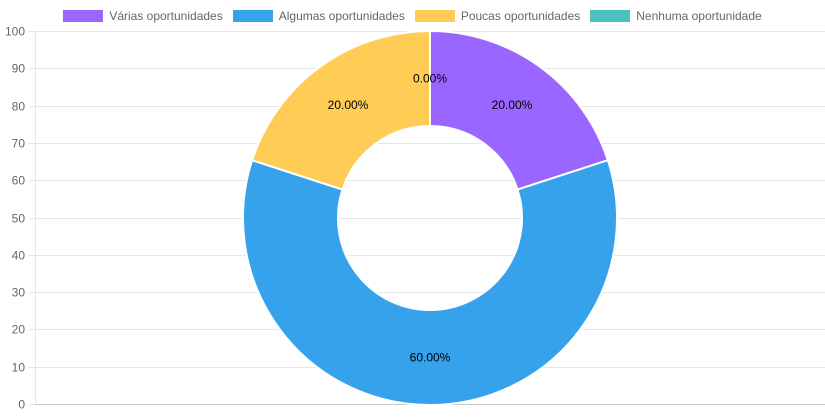 The image size is (825, 417). Describe the element at coordinates (19, 144) in the screenshot. I see `y-tick-label: 70` at that location.